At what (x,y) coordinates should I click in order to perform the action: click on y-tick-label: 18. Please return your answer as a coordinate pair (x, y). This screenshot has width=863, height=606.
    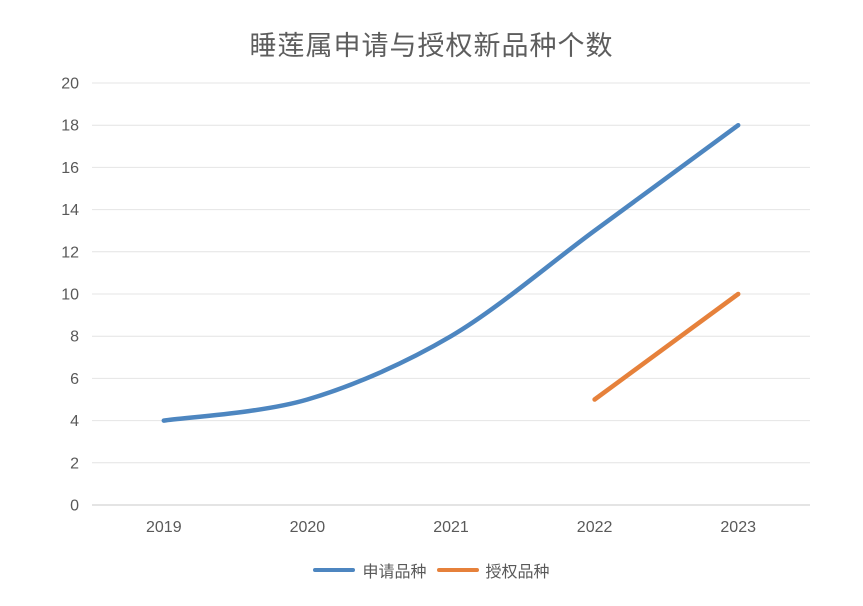
    Looking at the image, I should click on (70, 126).